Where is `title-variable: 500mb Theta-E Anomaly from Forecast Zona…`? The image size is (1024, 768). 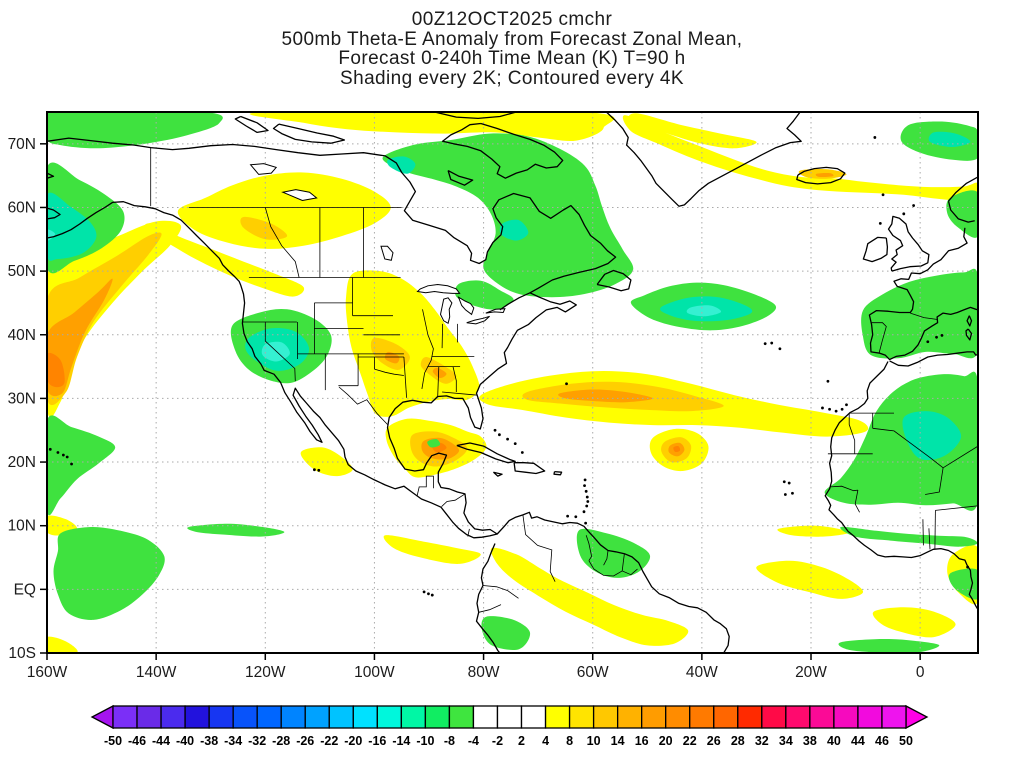
title-variable: 500mb Theta-E Anomaly from Forecast Zona… is located at coordinates (512, 39).